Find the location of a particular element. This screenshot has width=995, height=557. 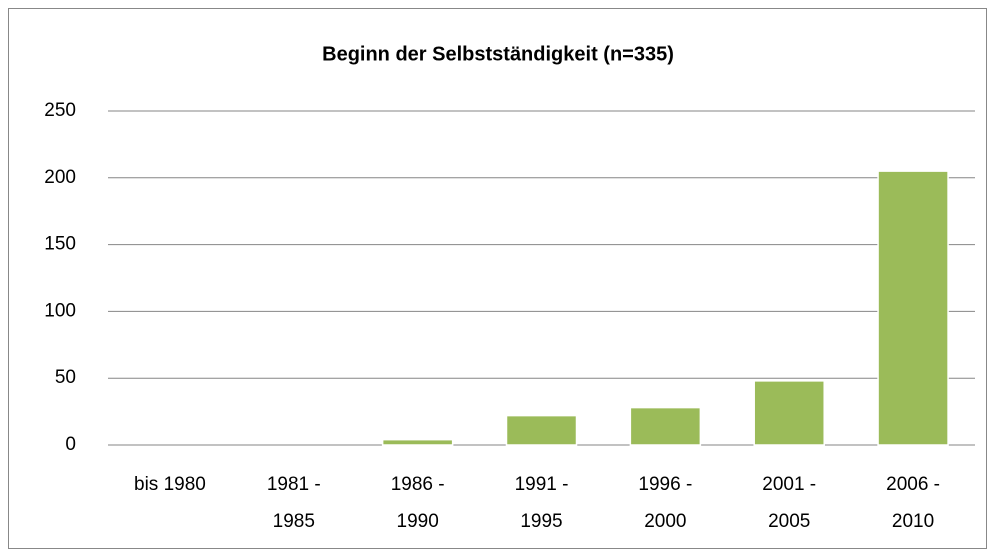

x-tick-label: 1996 - 2000 is located at coordinates (665, 503).